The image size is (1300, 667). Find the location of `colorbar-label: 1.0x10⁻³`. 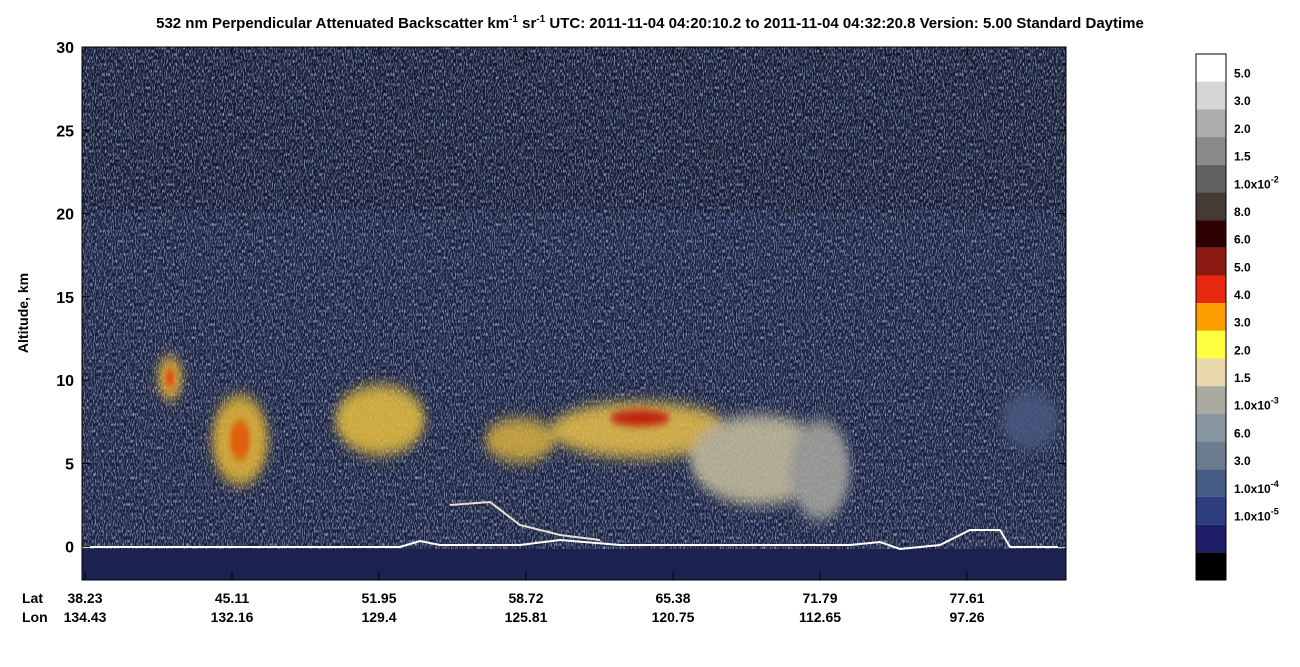

colorbar-label: 1.0x10⁻³ is located at coordinates (1256, 404).